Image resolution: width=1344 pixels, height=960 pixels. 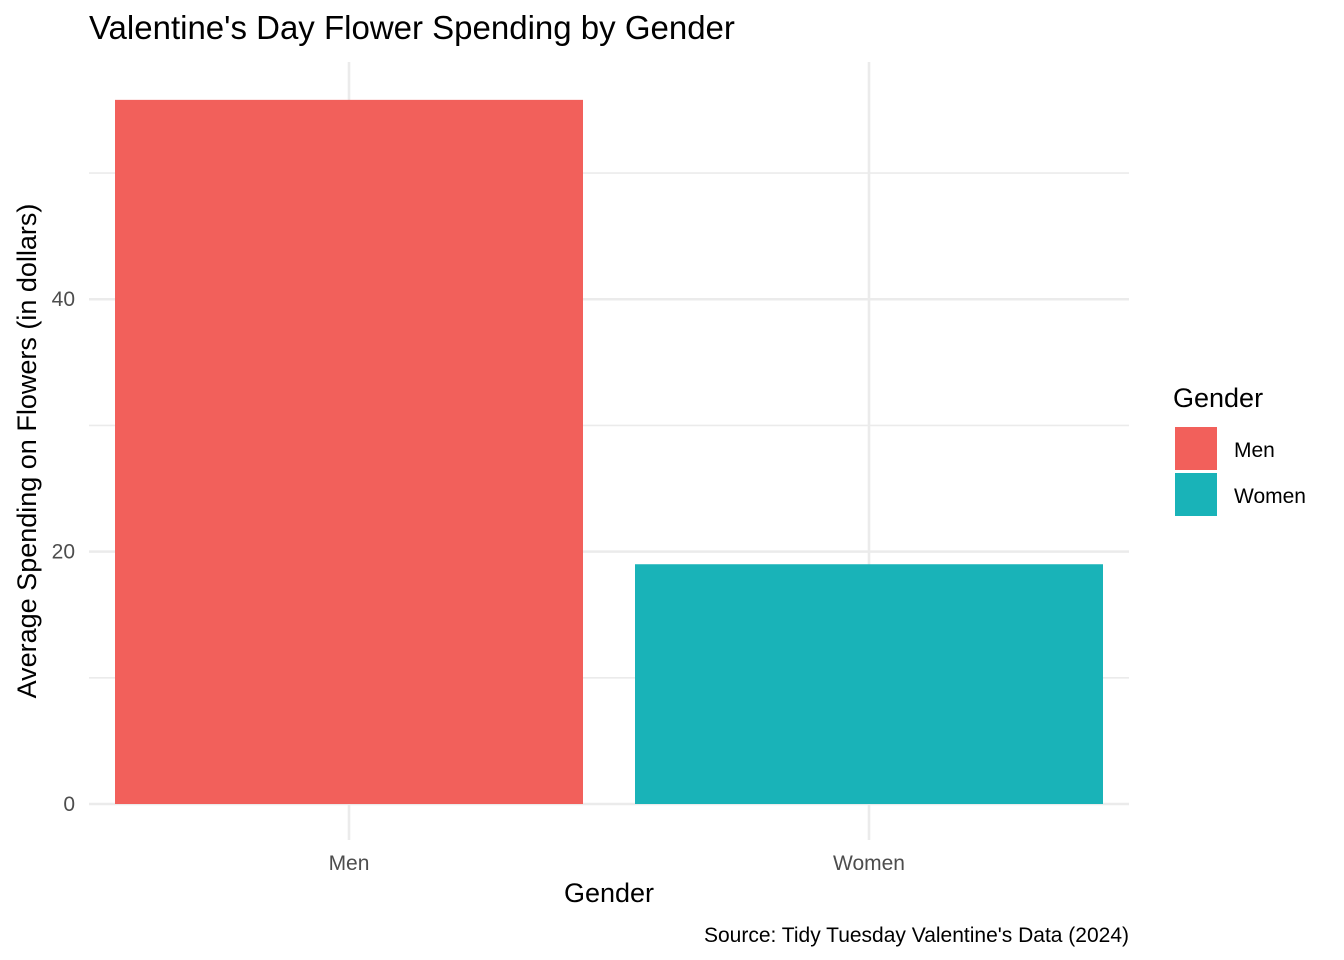 I want to click on legend: Gender Men Women, so click(x=1239, y=449).